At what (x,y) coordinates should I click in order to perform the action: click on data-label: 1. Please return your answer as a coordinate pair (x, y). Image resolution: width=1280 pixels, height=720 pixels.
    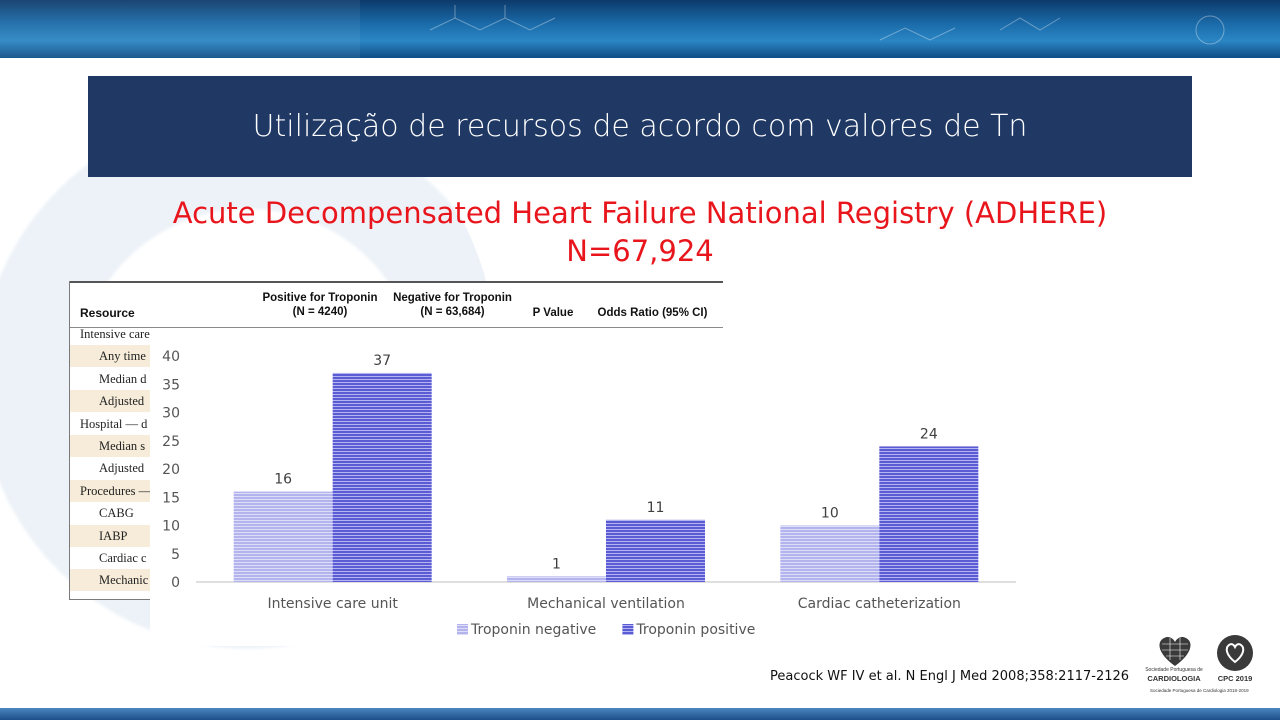
    Looking at the image, I should click on (556, 564).